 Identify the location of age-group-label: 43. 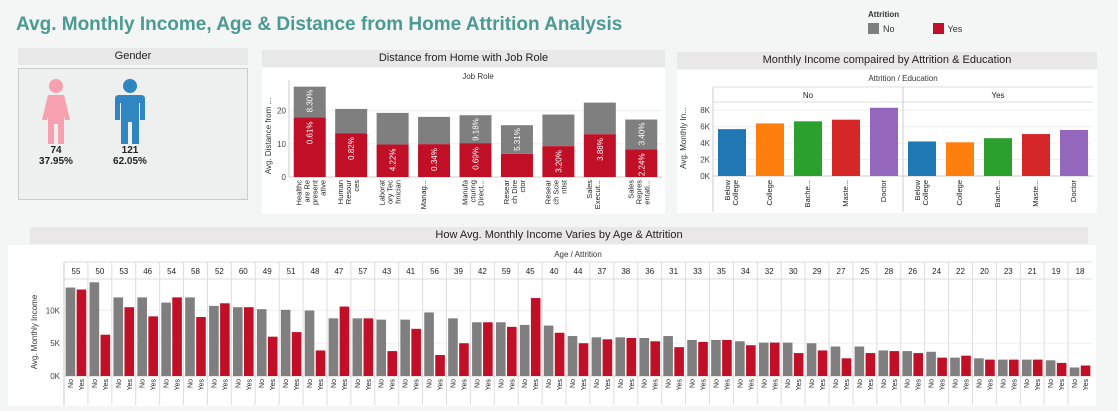
(386, 271).